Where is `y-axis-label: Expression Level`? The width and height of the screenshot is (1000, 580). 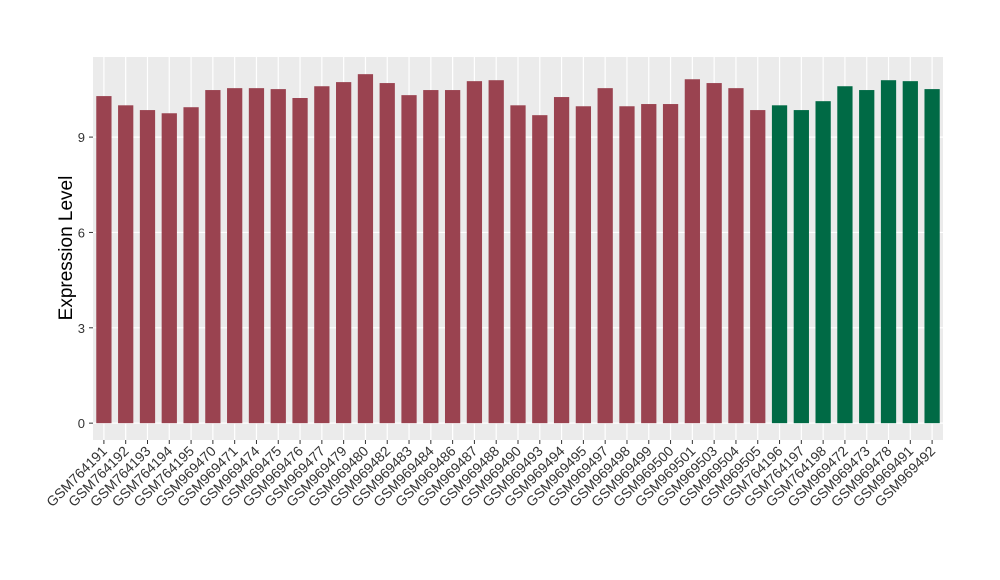 y-axis-label: Expression Level is located at coordinates (66, 248).